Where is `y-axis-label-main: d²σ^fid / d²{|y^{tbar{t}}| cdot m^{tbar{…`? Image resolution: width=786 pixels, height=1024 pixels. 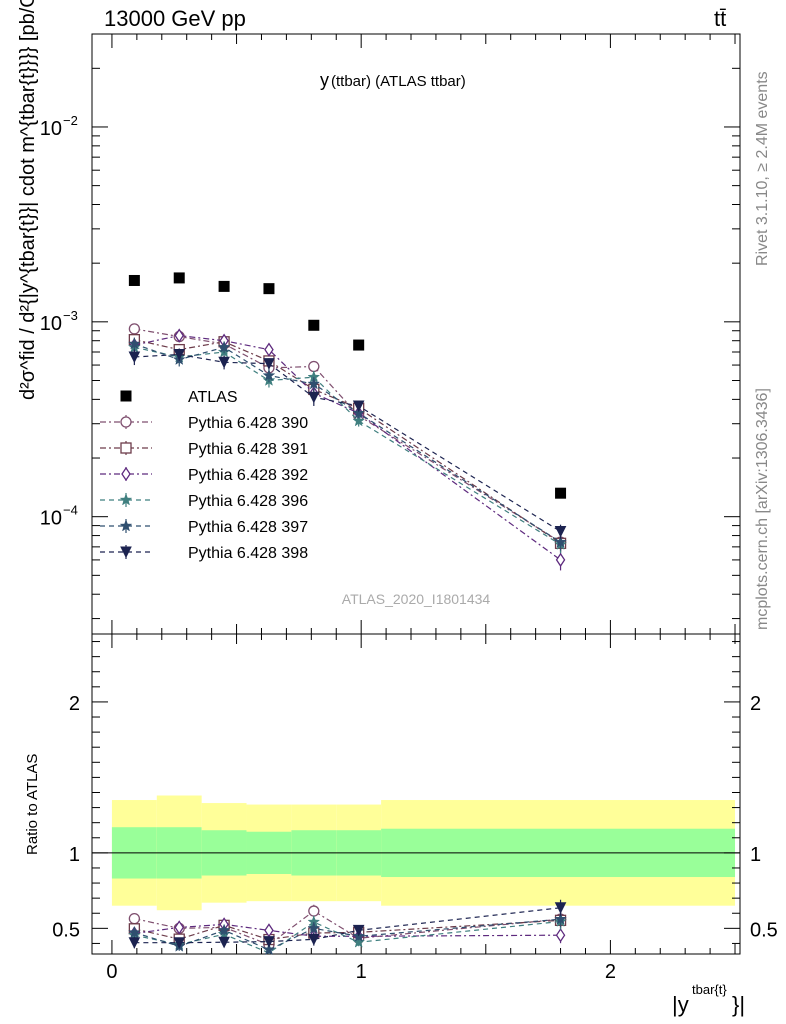
y-axis-label-main: d²σ^fid / d²{|y^{tbar{t}}| cdot m^{tbar{… is located at coordinates (28, 200).